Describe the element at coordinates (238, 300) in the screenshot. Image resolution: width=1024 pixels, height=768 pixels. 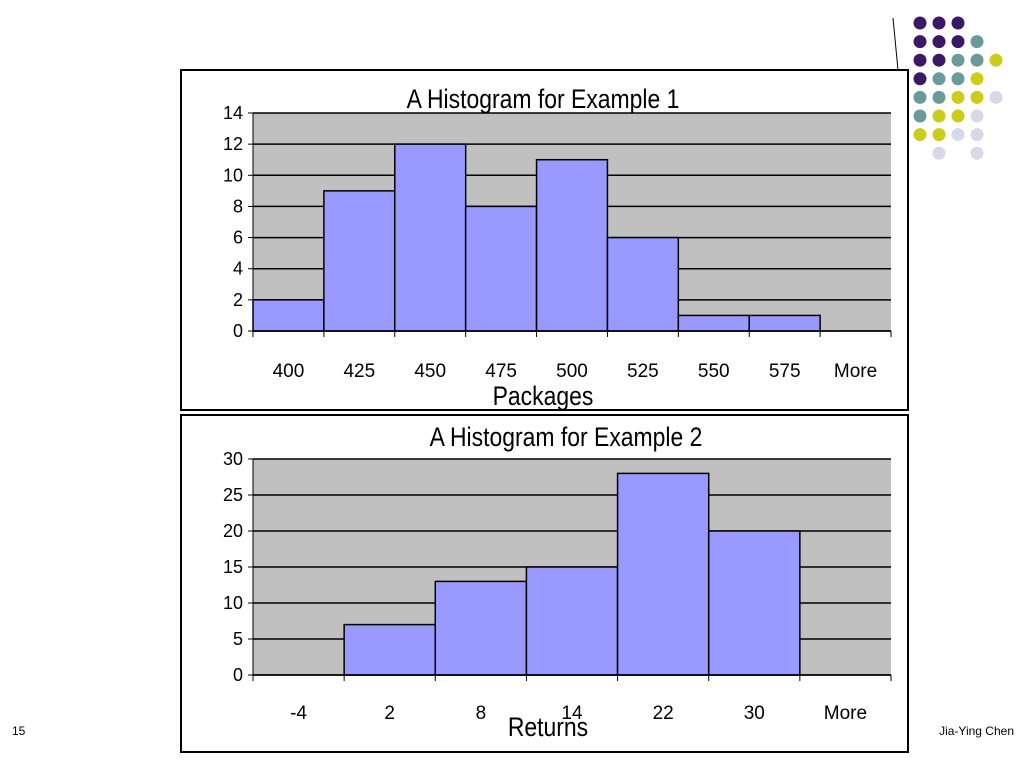
I see `y-tick-label: 2` at that location.